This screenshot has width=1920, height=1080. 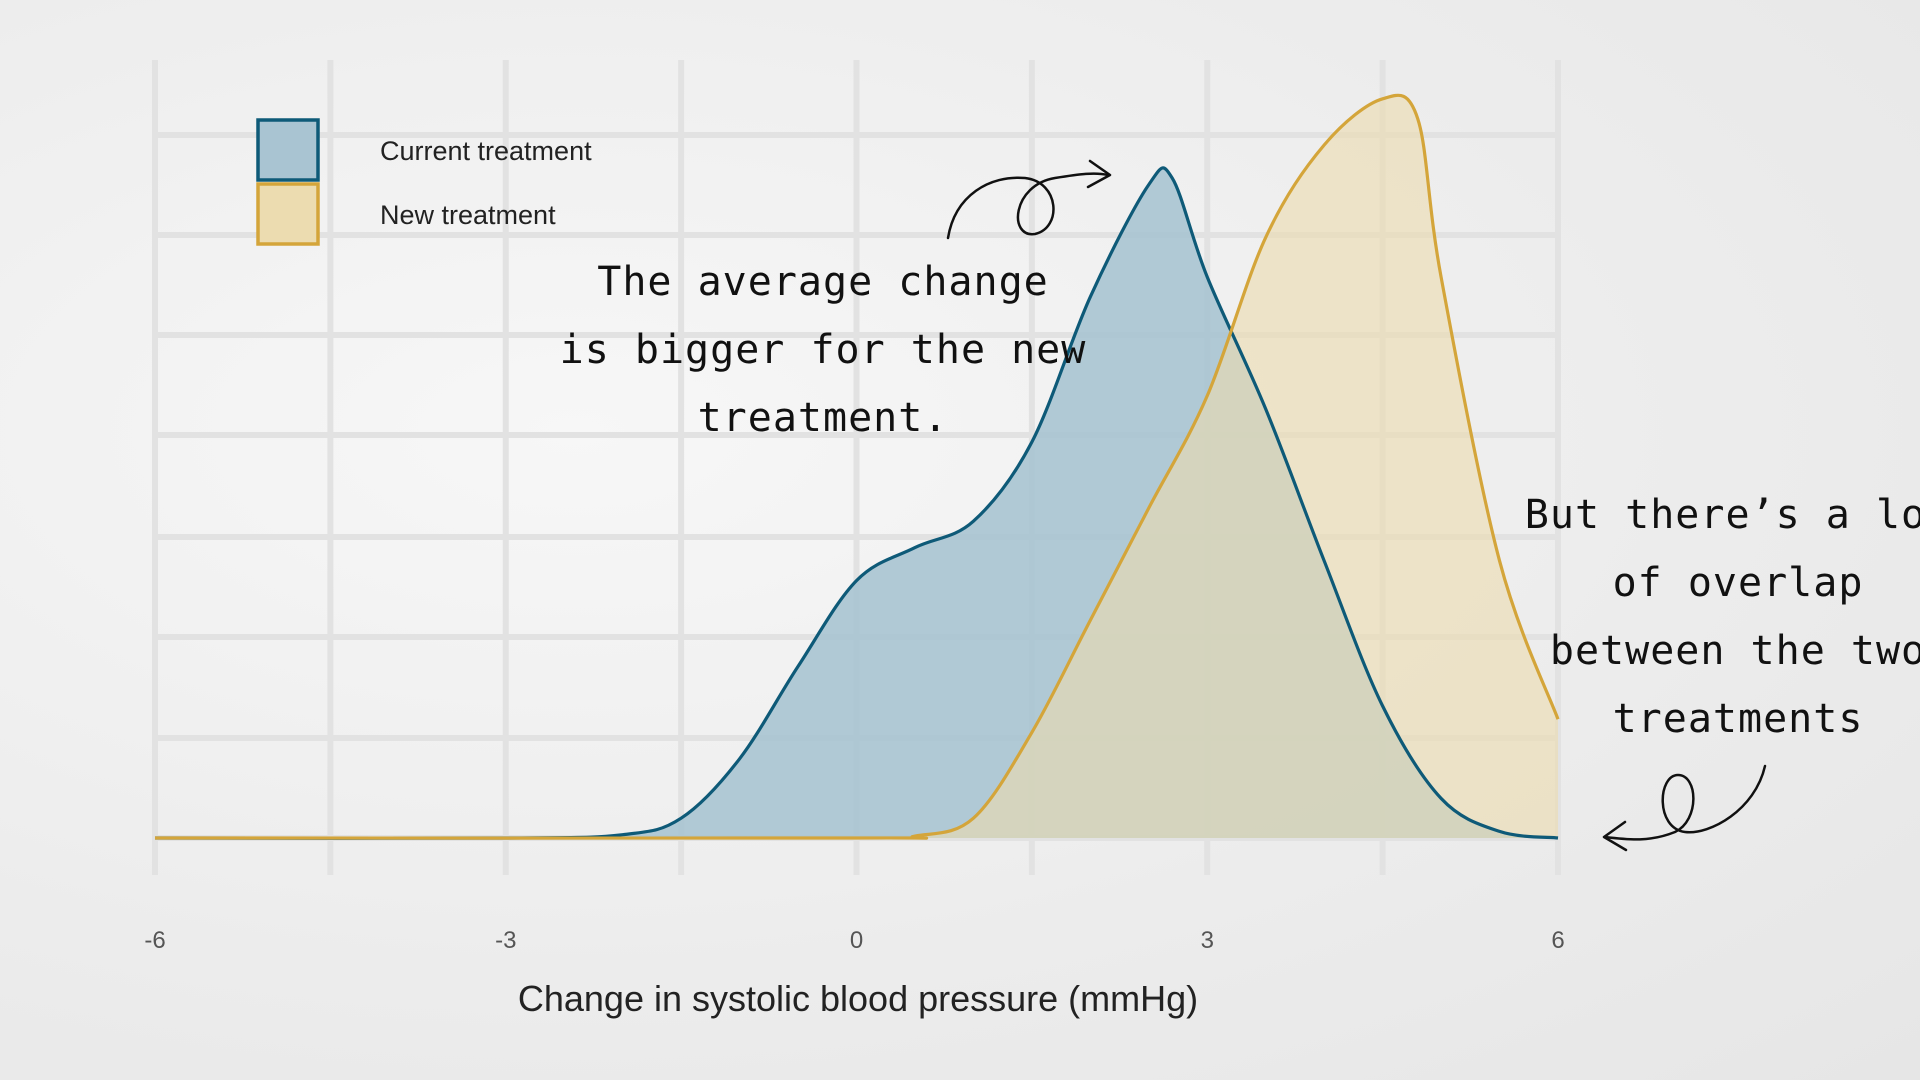 I want to click on x-axis-title: Change in systolic blood pressure (mmHg), so click(x=858, y=998).